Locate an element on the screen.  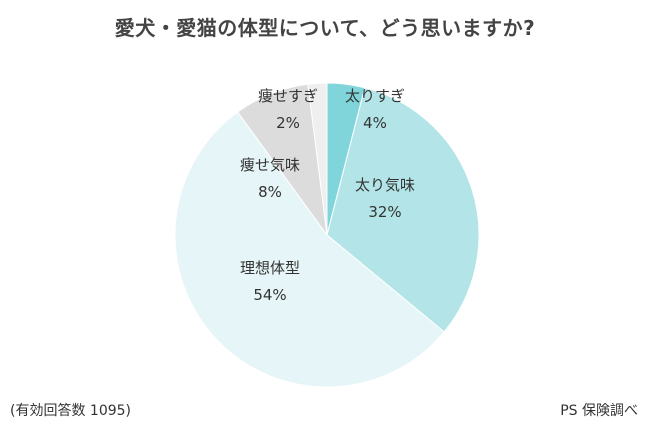
pie-labels: 太りすぎ 4% 太り気味 32% 理想体型 54% 痩せ気味 8% 痩せすぎ 2% is located at coordinates (327, 195).